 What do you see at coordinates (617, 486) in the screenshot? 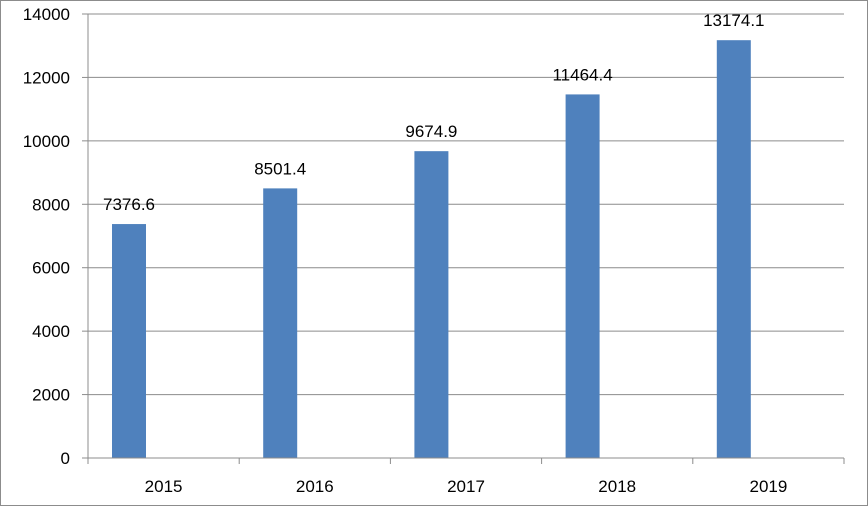
I see `x-category-label: 2018` at bounding box center [617, 486].